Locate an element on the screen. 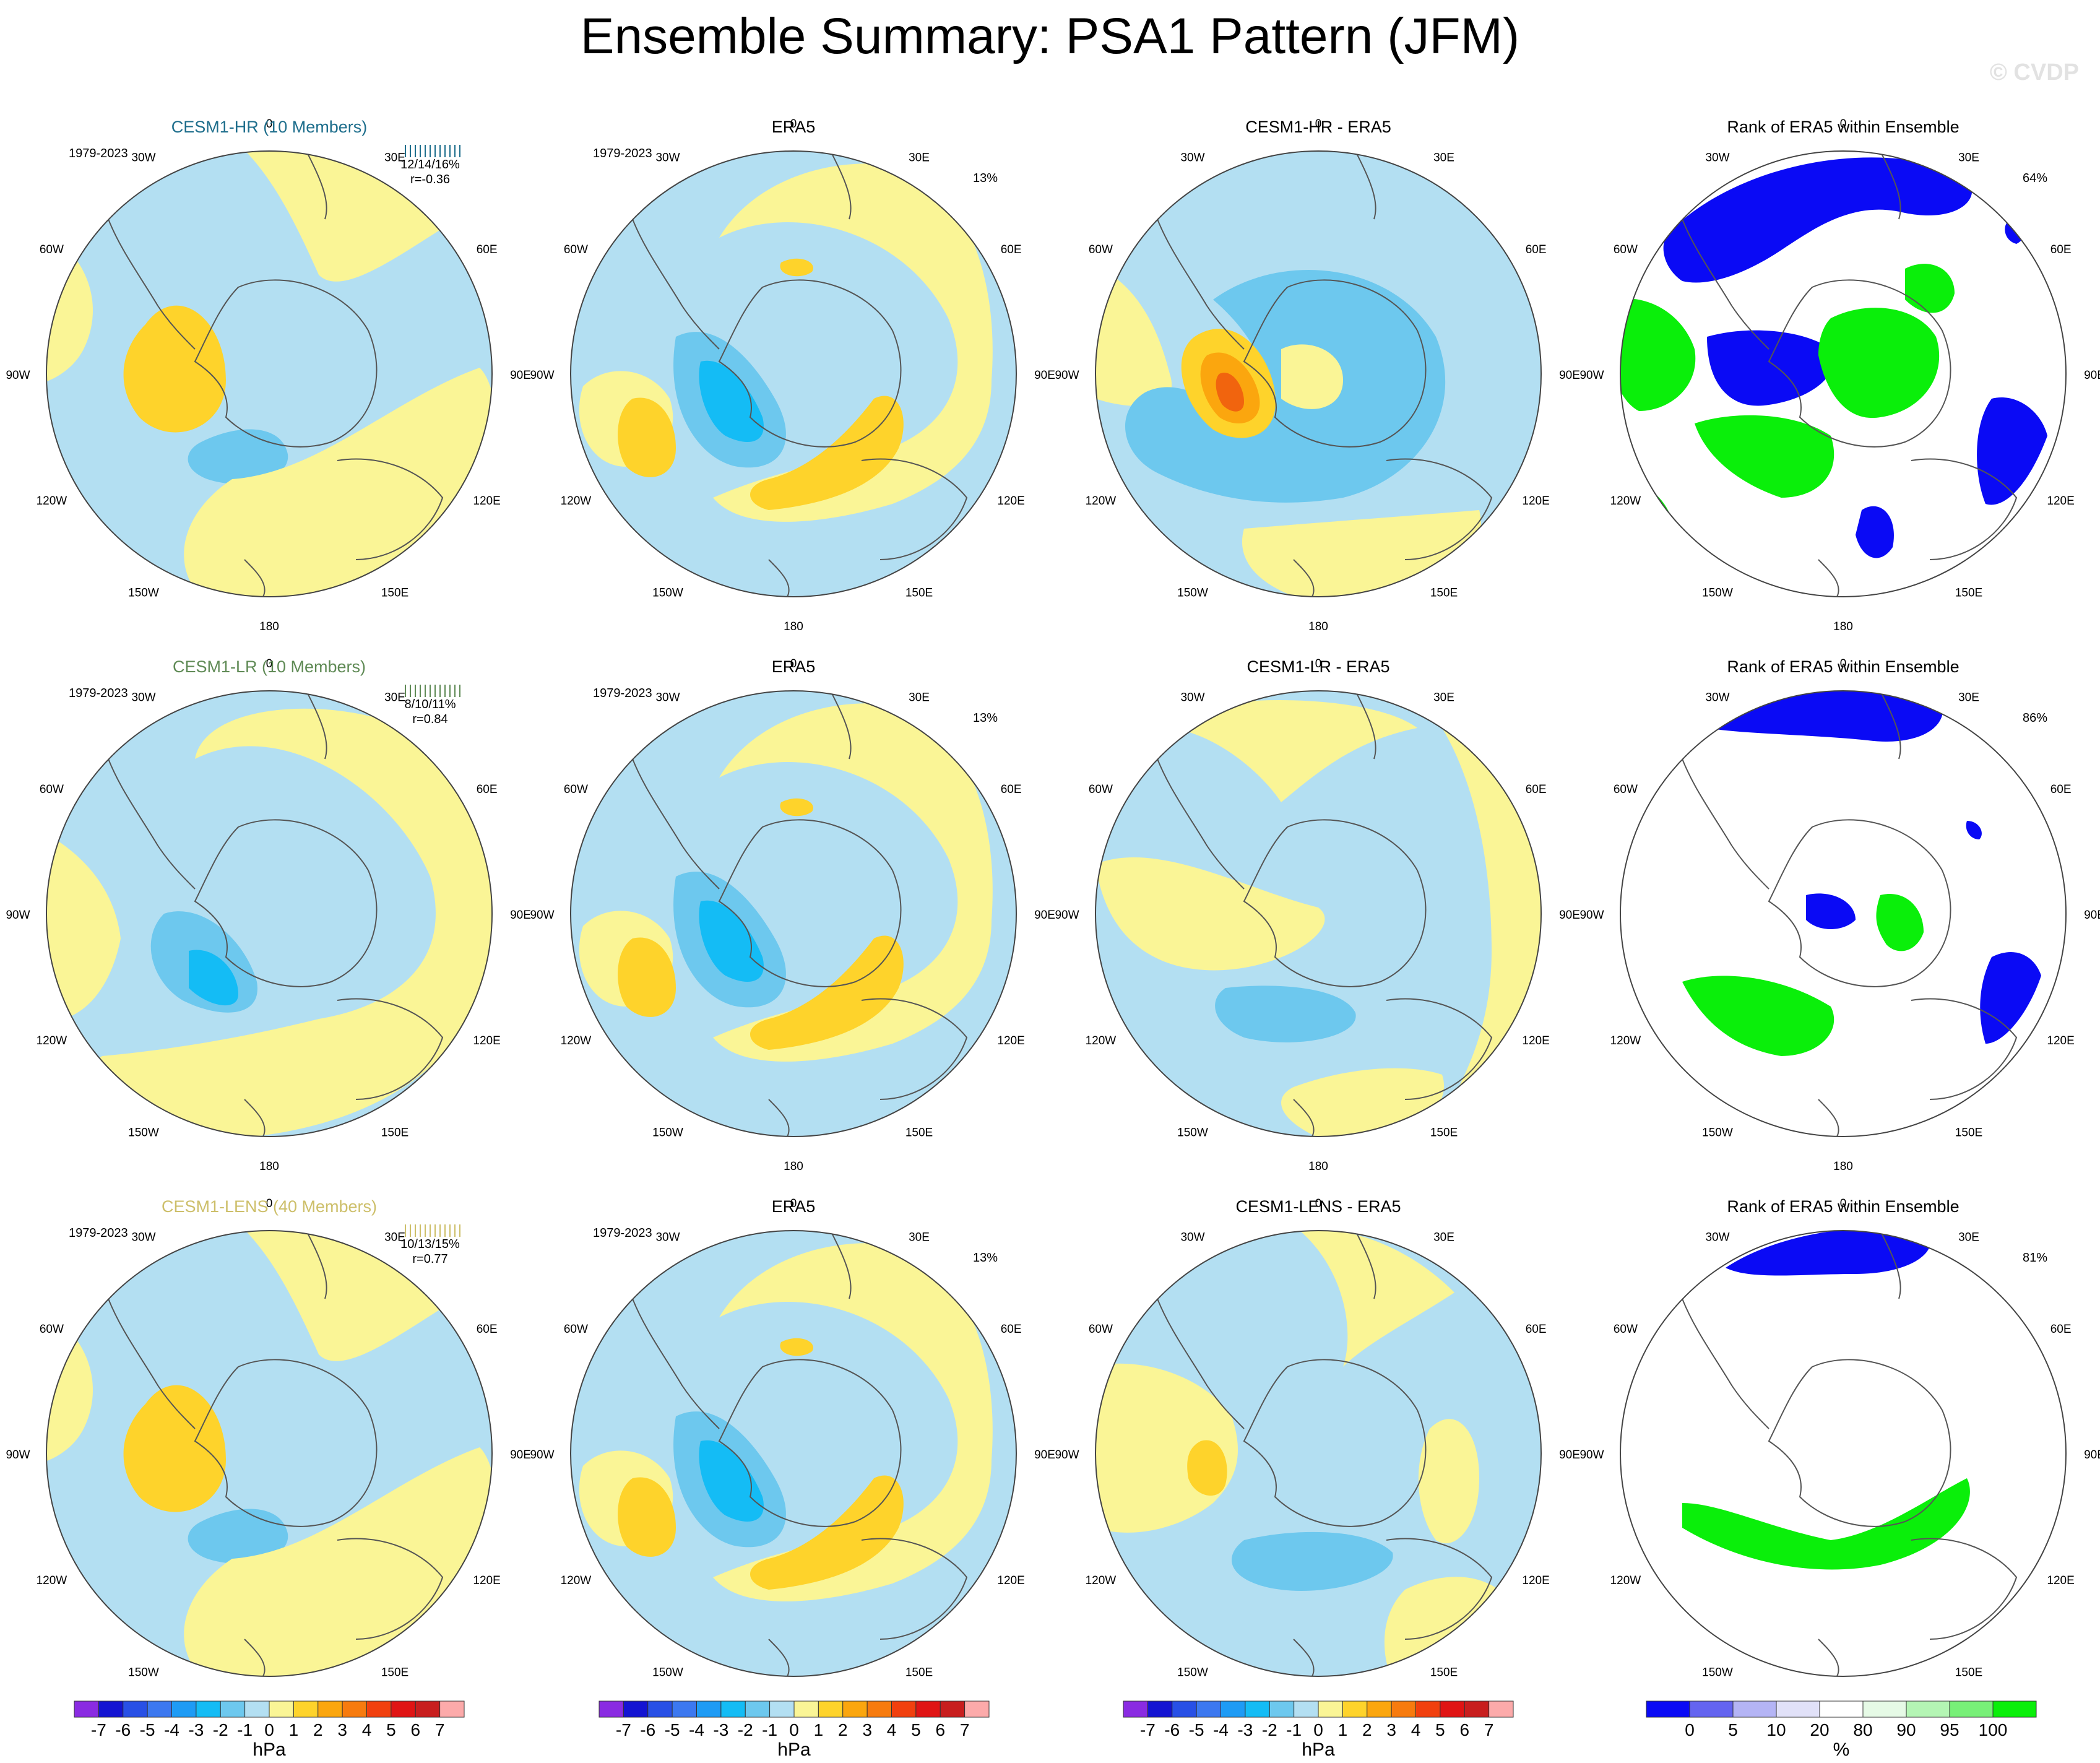 The width and height of the screenshot is (2100, 1763). colorbar-tick-label: -3 is located at coordinates (196, 1729).